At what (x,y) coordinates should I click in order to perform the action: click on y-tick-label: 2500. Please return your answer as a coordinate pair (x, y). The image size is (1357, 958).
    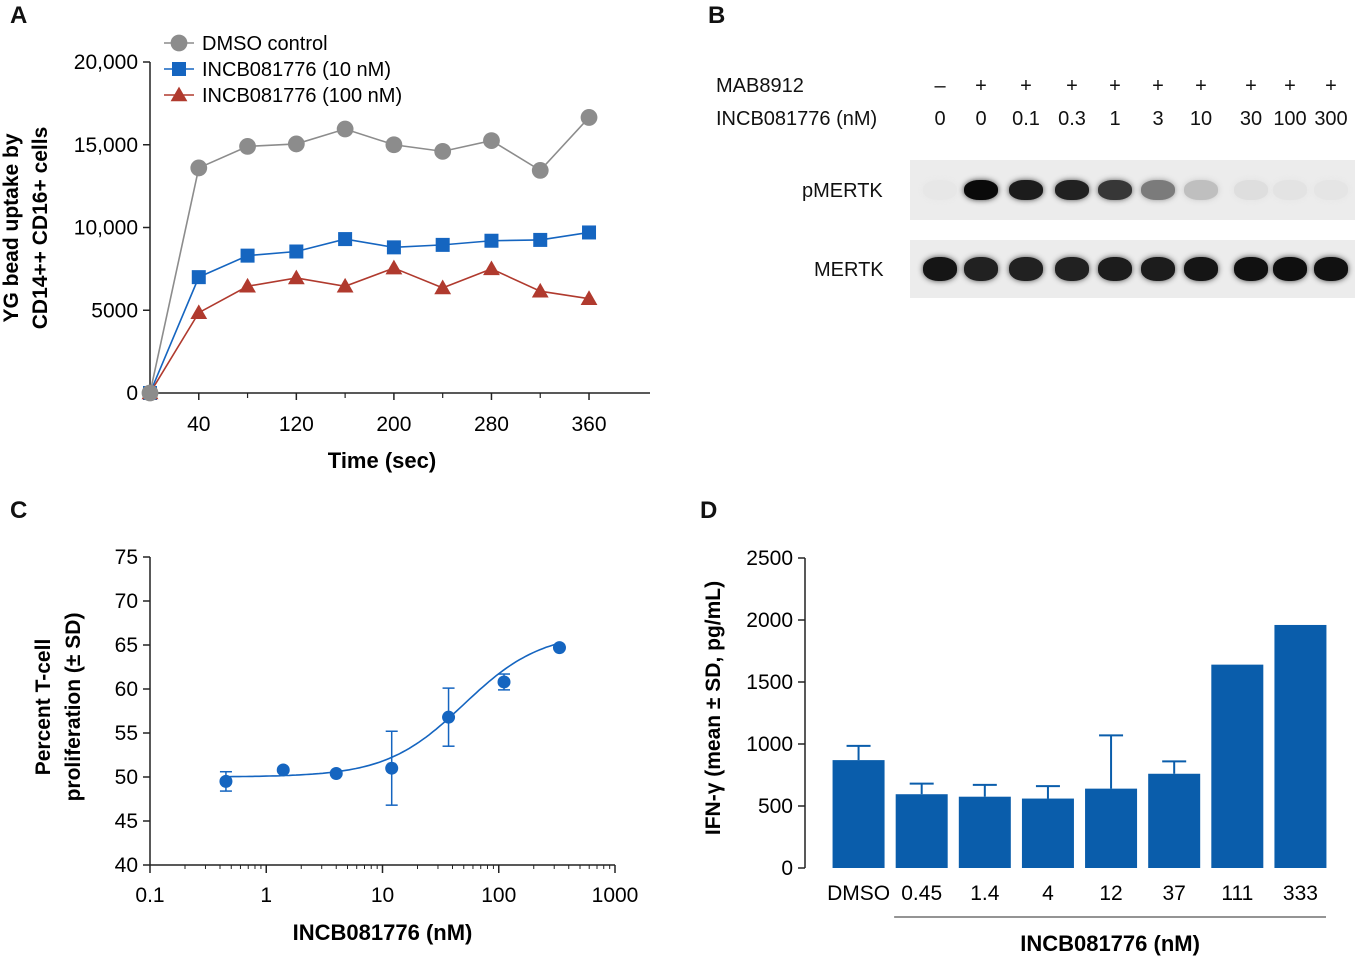
    Looking at the image, I should click on (769, 558).